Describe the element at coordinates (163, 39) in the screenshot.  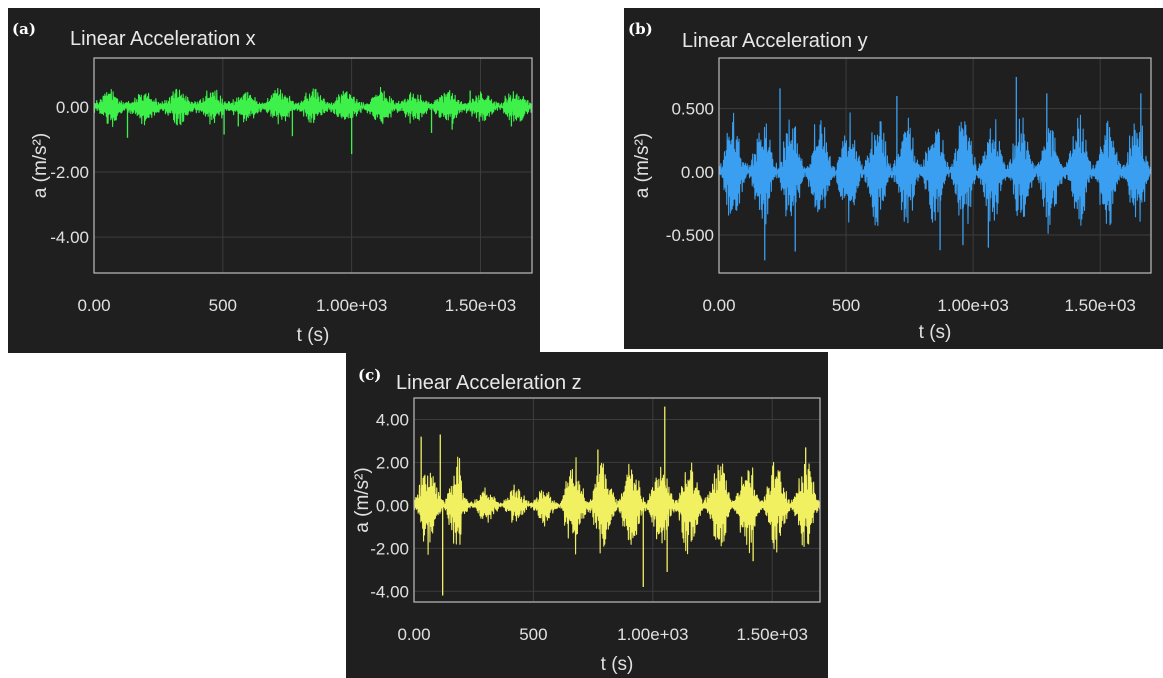
I see `chart-title: Linear Acceleration x` at that location.